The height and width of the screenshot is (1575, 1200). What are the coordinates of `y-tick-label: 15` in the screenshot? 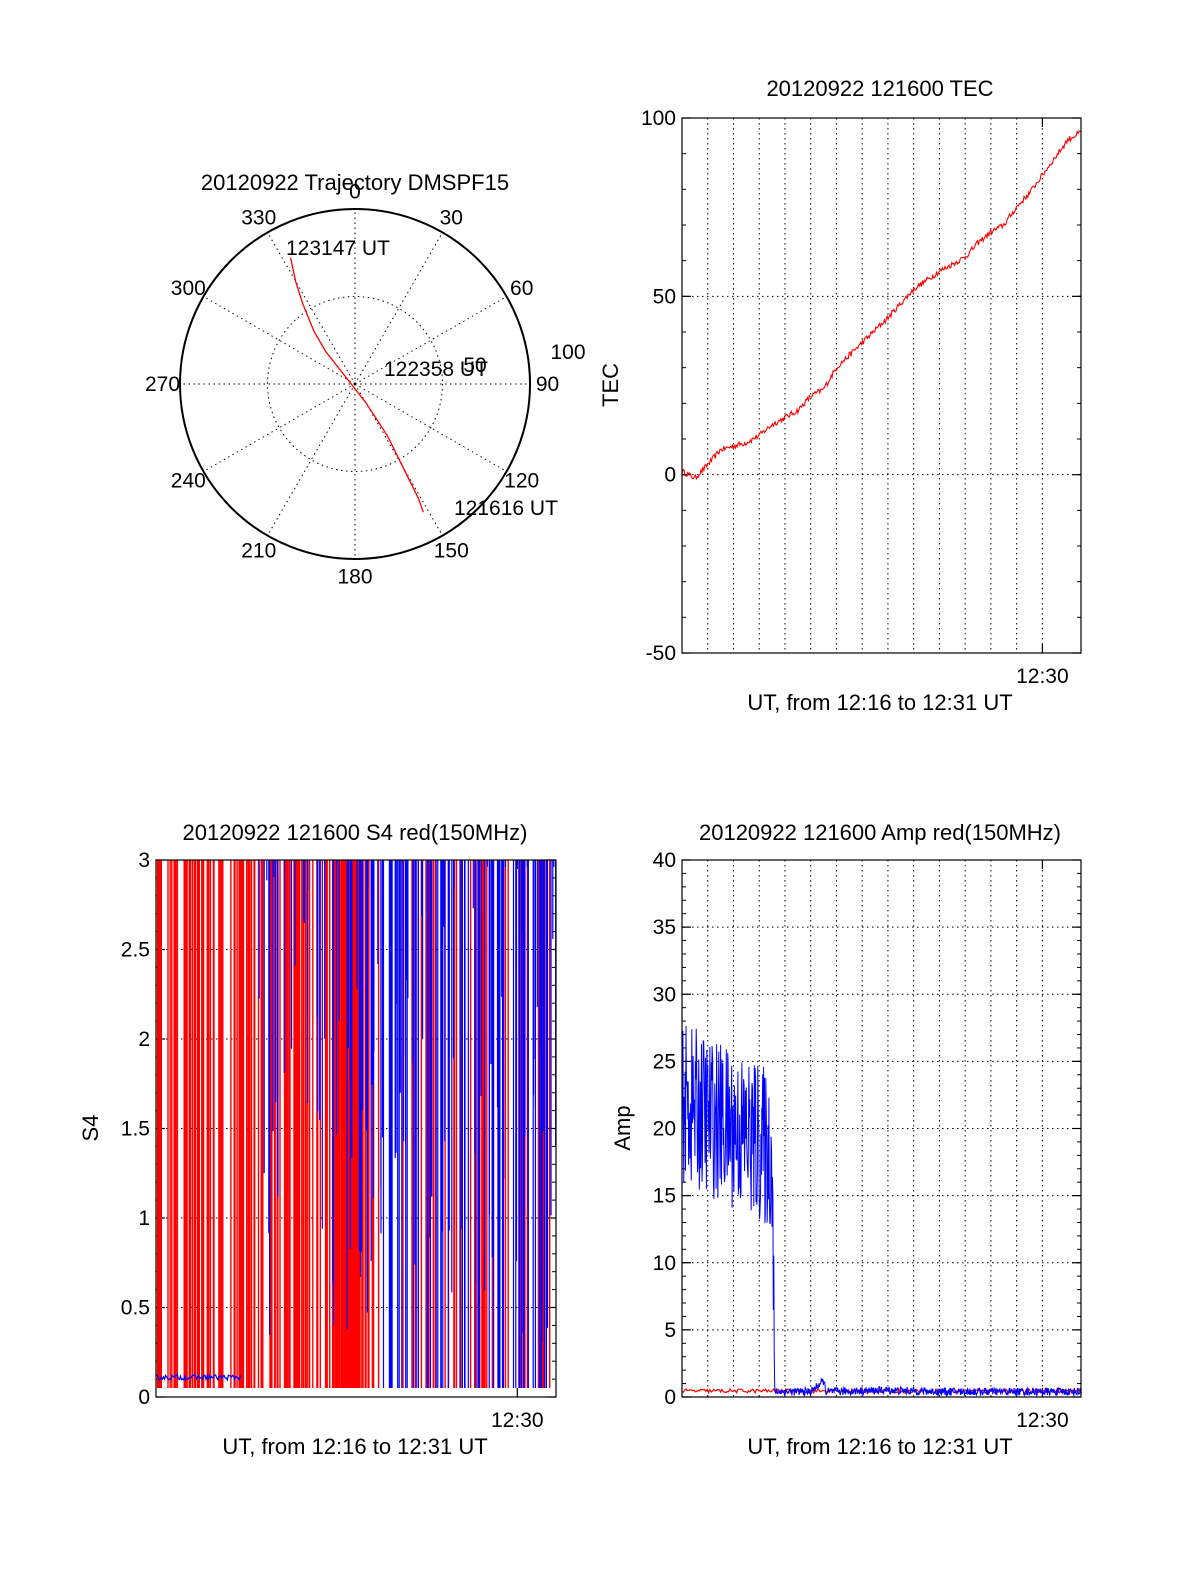 It's located at (664, 1196).